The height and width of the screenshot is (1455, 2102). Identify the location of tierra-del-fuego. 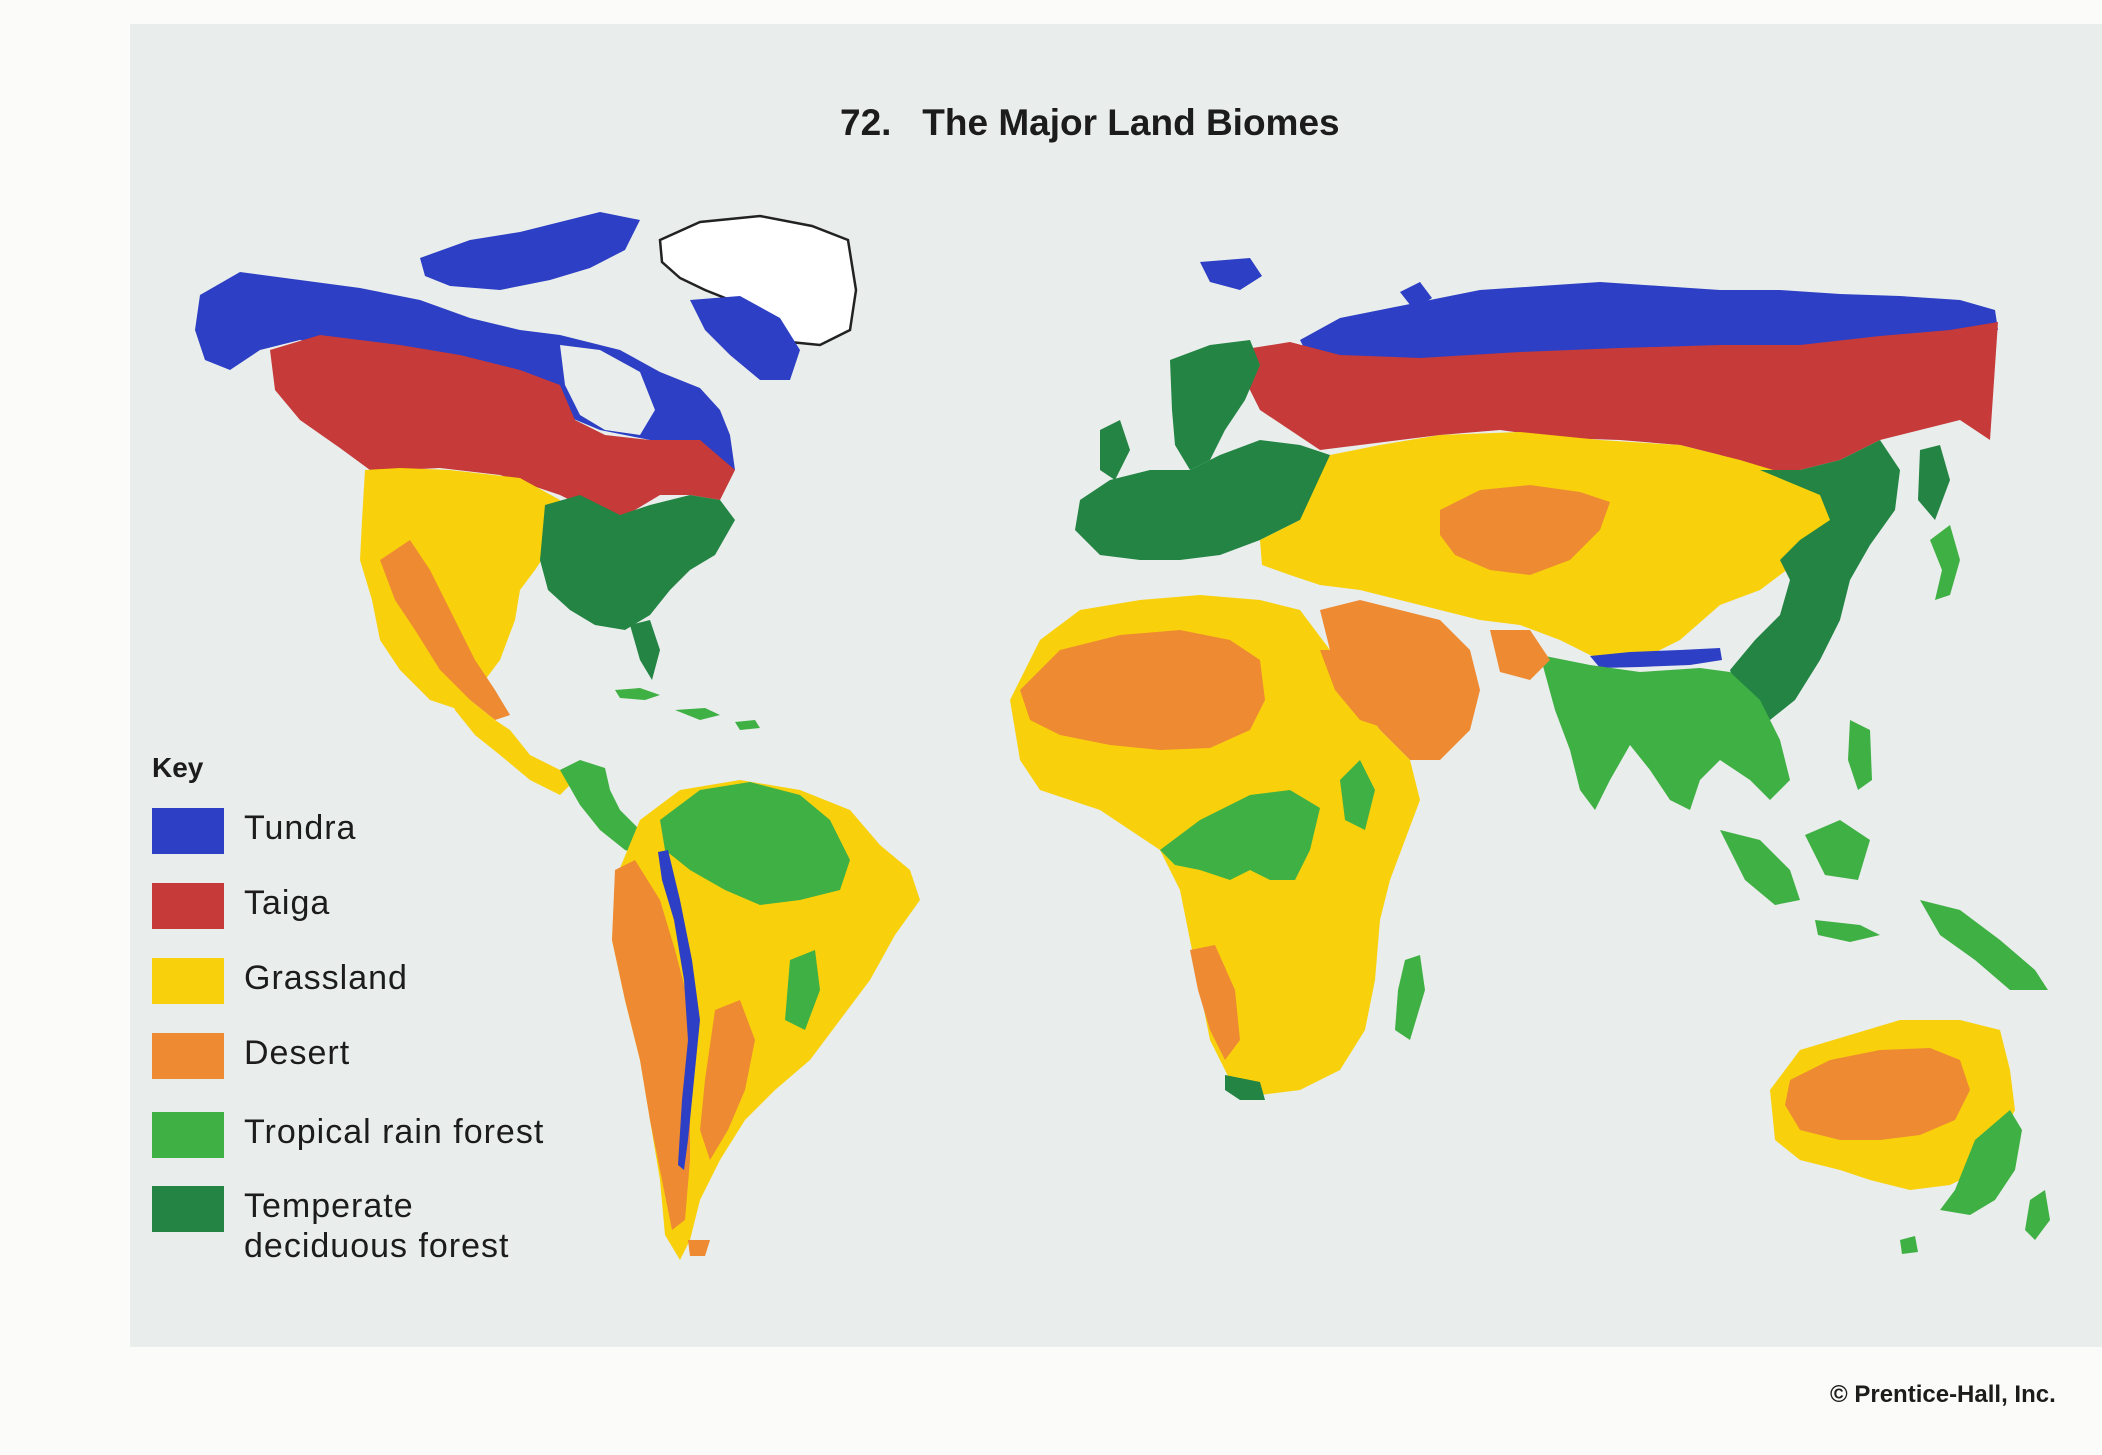
(699, 1248).